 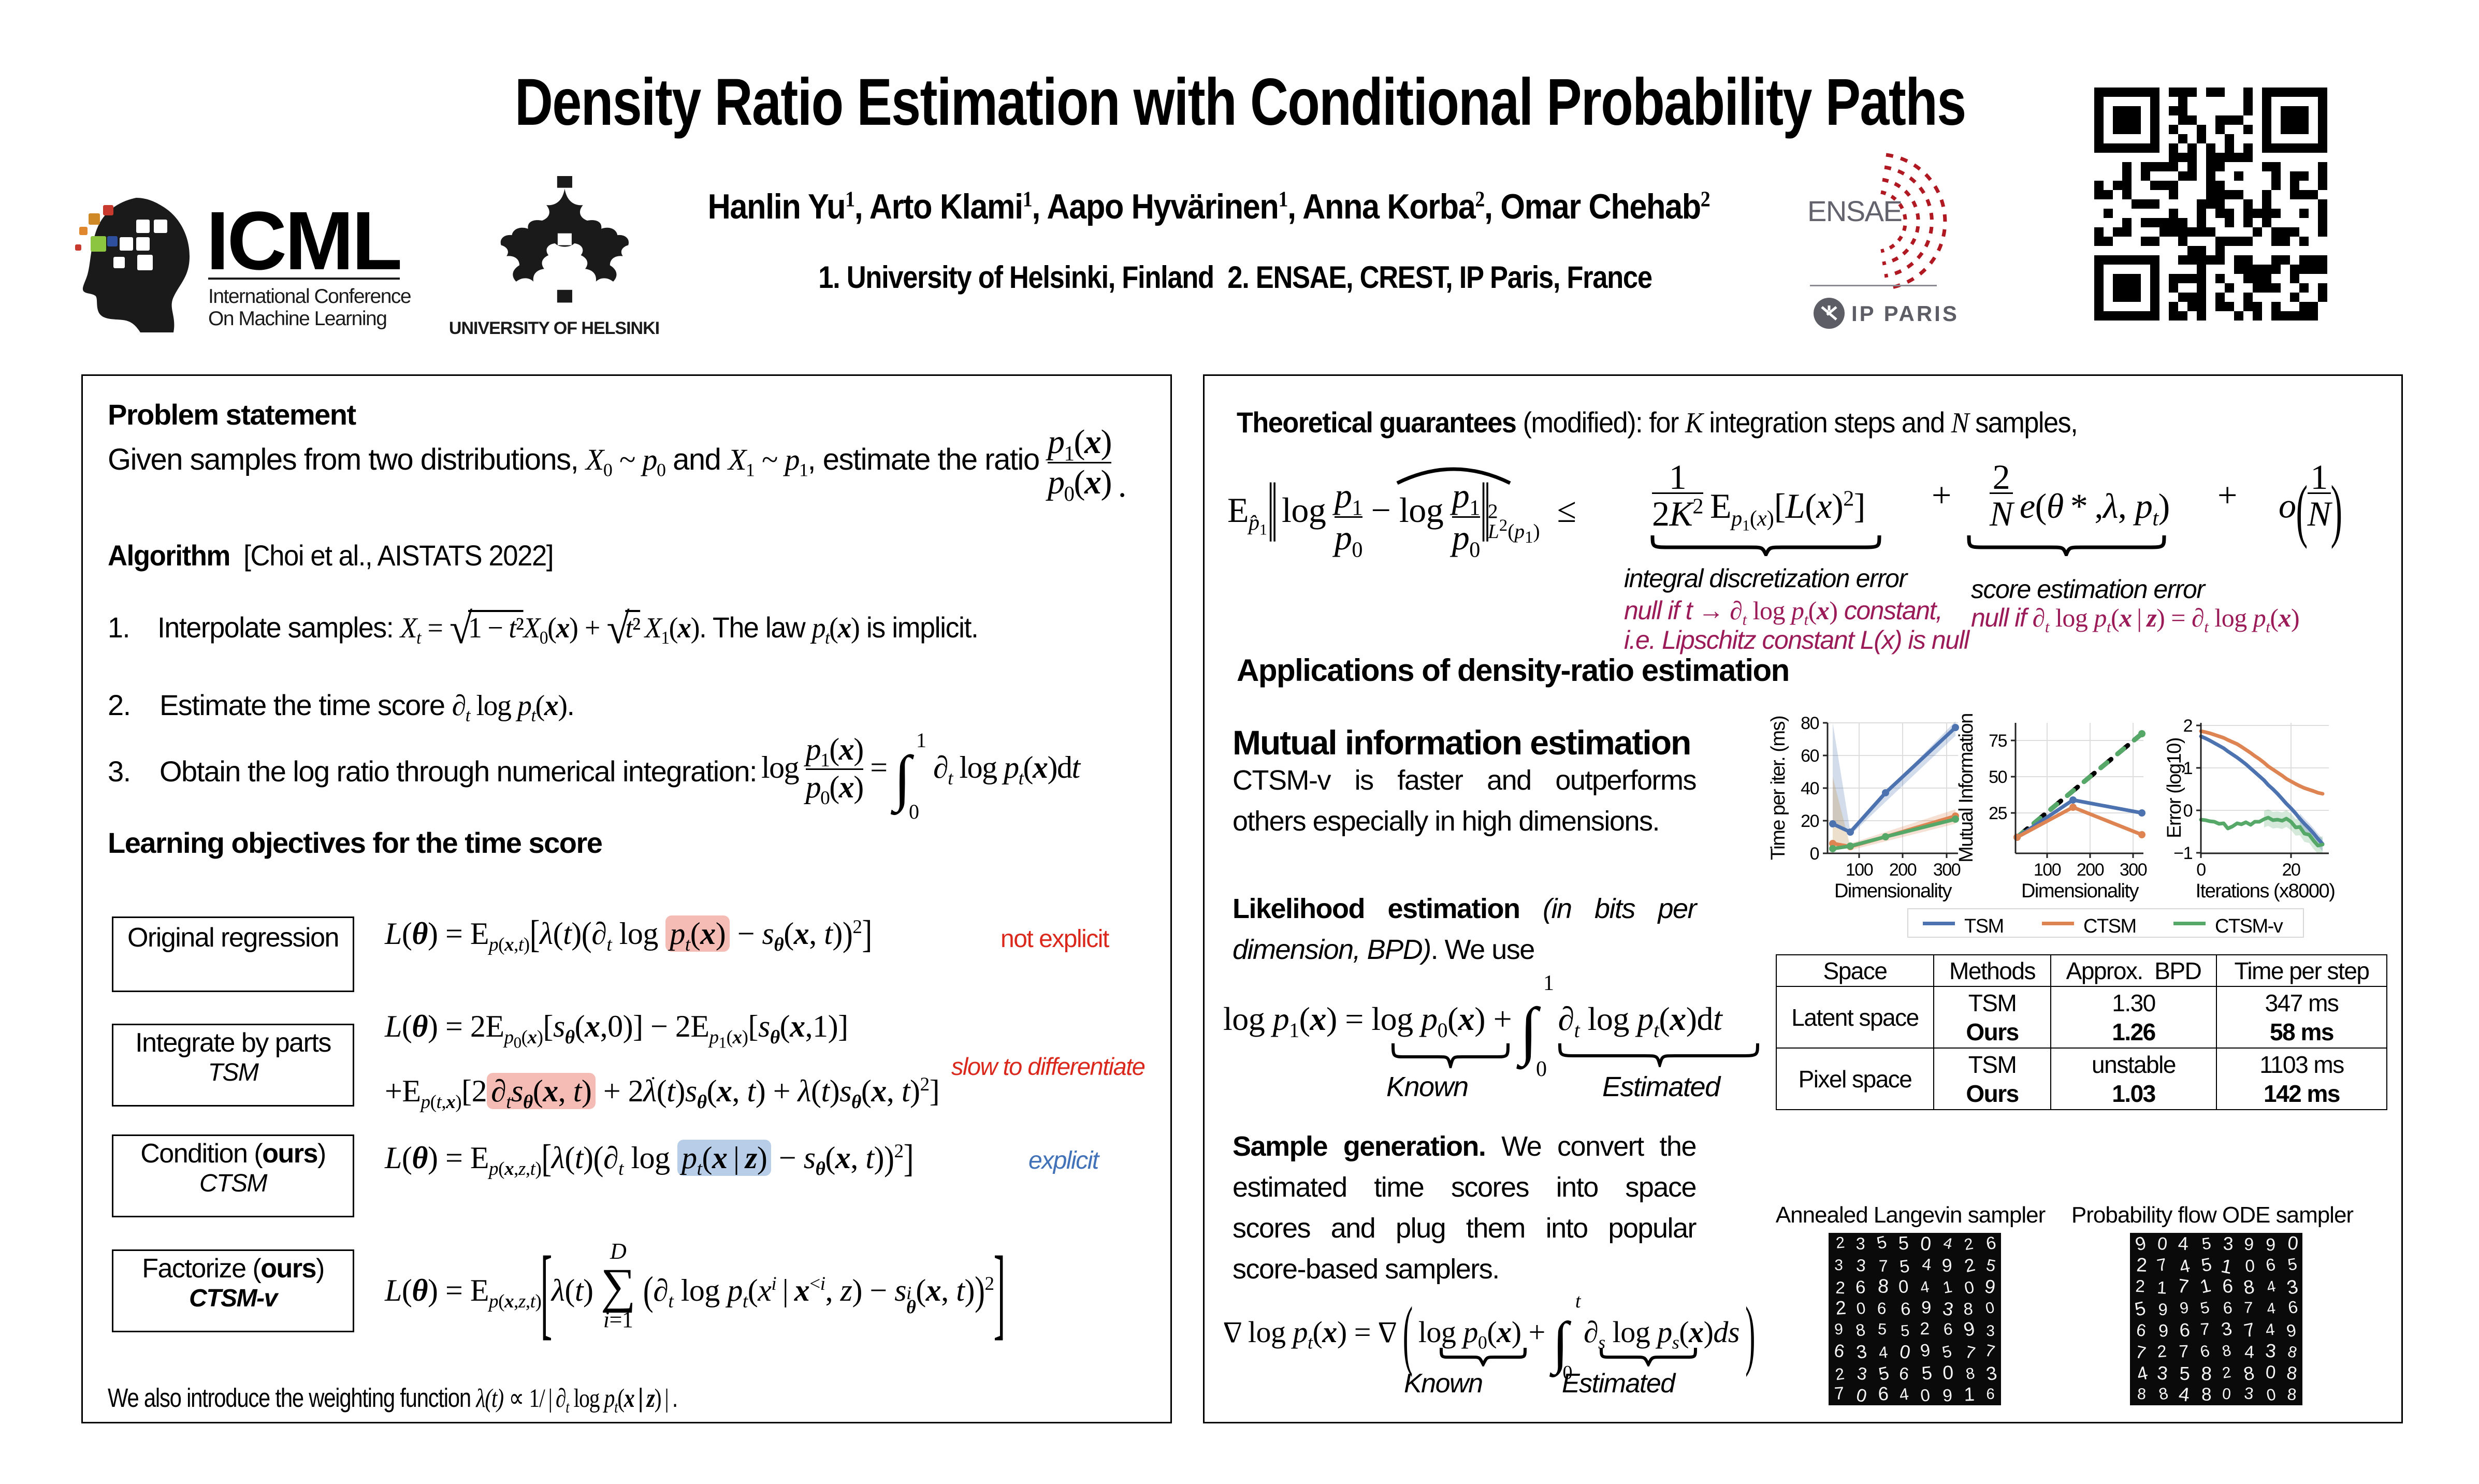 What do you see at coordinates (554, 327) in the screenshot?
I see `svg-text: UNIVERSITY OF HELSINKI` at bounding box center [554, 327].